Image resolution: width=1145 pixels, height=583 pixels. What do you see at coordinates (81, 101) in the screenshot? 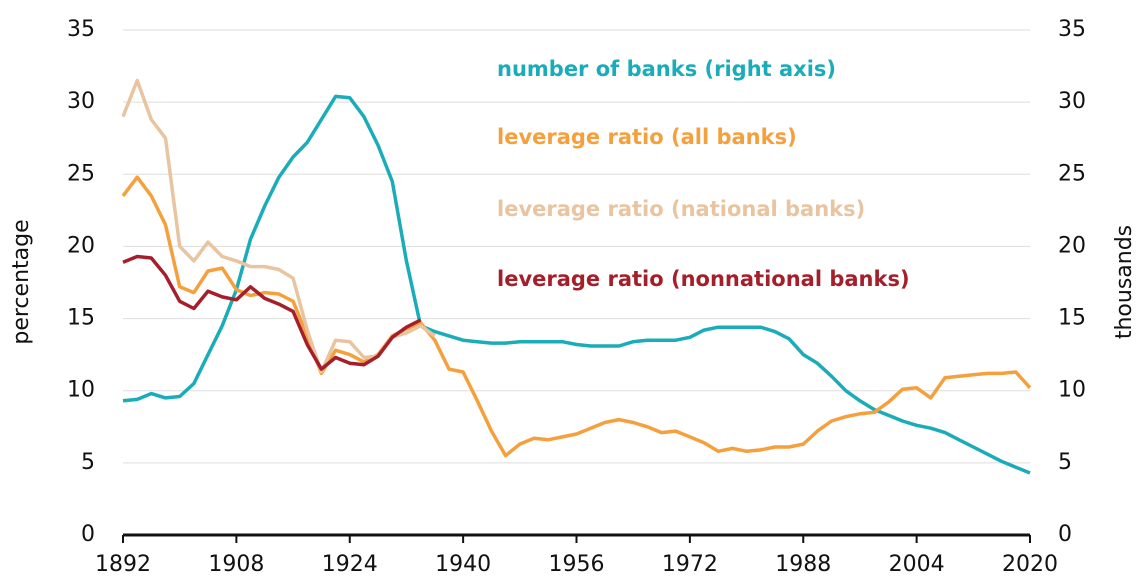
I see `y-tick-label: 30` at bounding box center [81, 101].